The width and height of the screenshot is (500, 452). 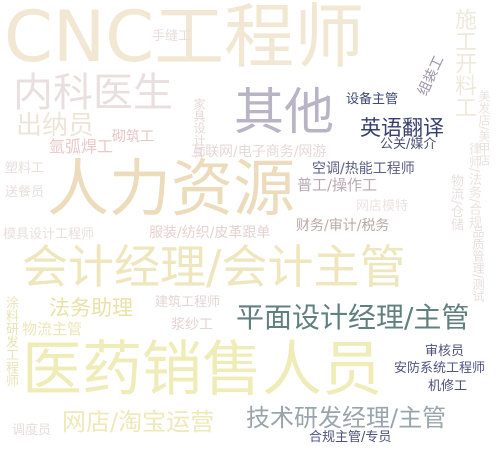 I want to click on word-general-worker: 普工/操作工, so click(x=337, y=185).